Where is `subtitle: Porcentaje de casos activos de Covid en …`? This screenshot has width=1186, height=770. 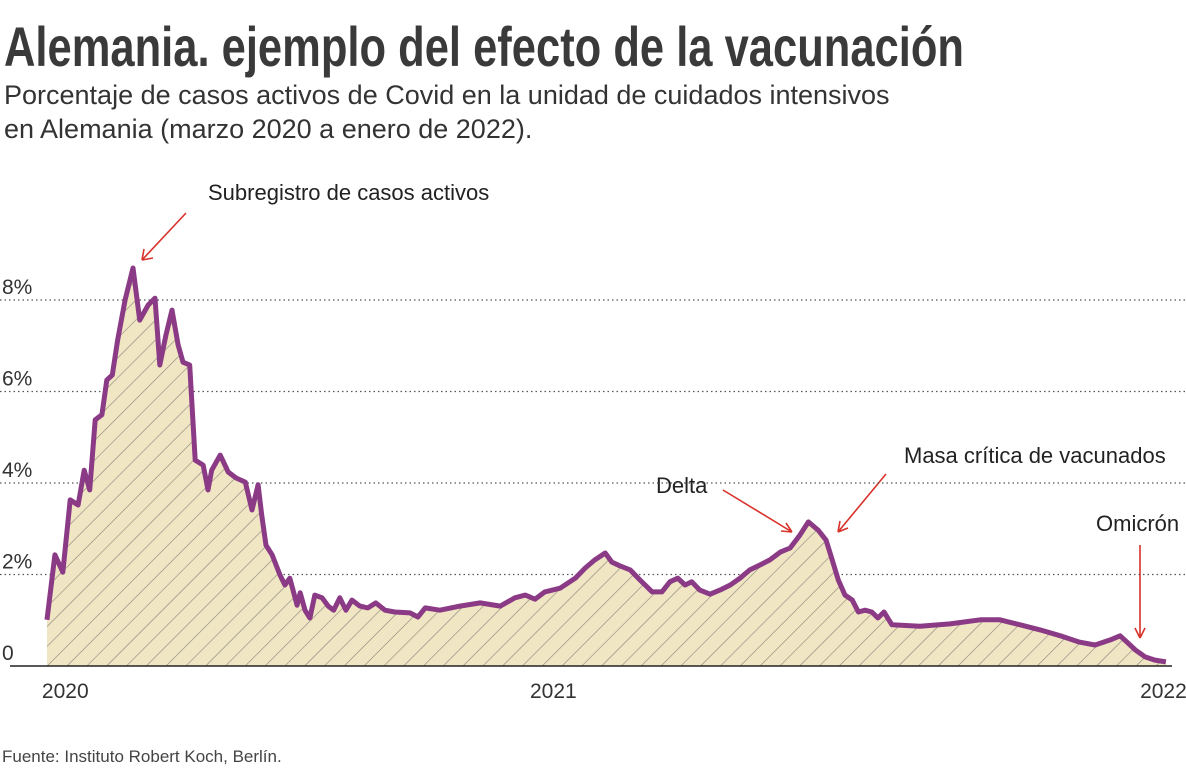
subtitle: Porcentaje de casos activos de Covid en … is located at coordinates (447, 95).